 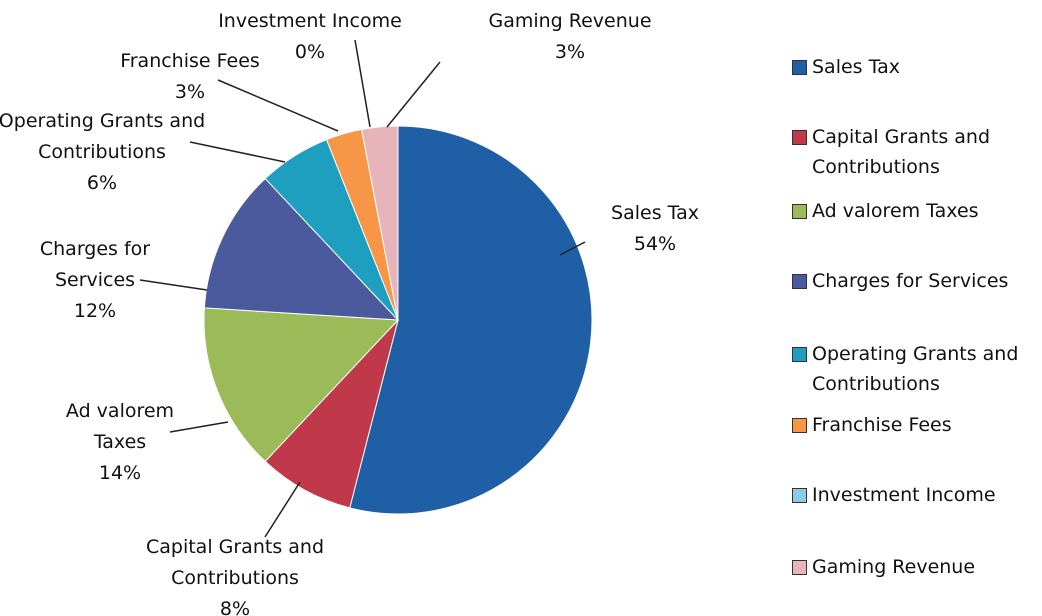 I want to click on slice-label: Sales Tax 54%, so click(x=655, y=229).